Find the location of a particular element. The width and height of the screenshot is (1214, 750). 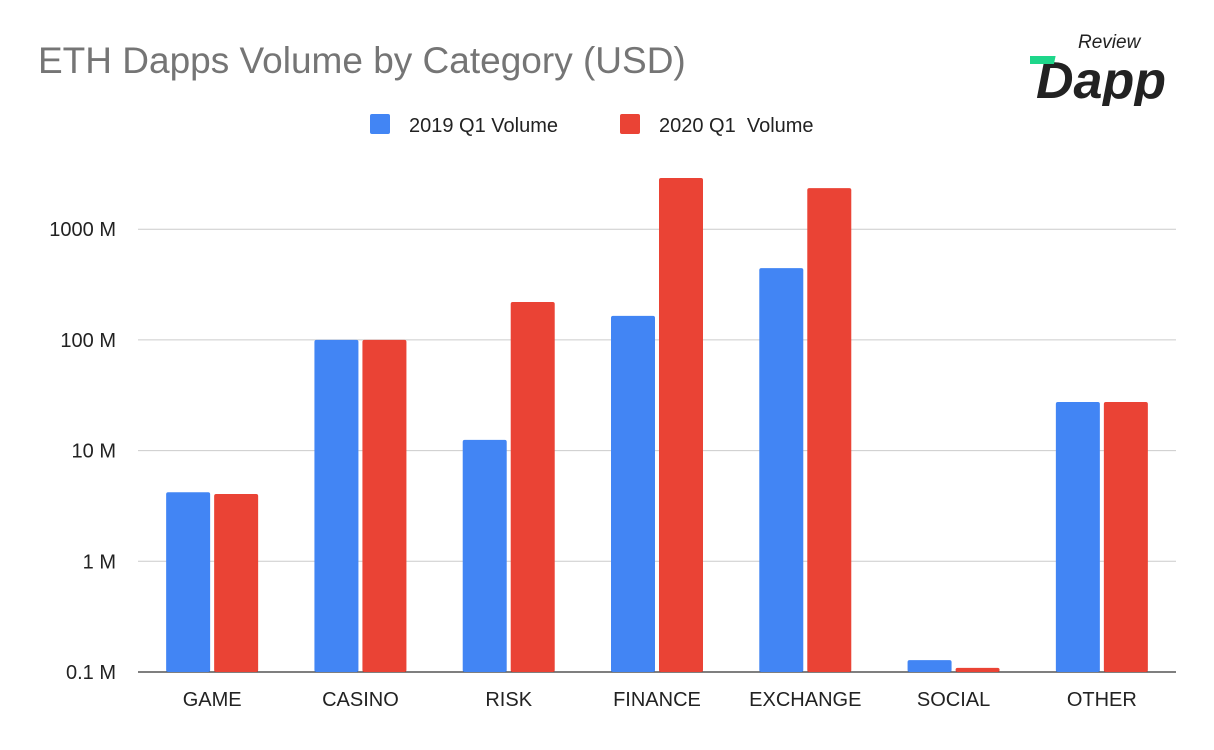

bar-game-2020 is located at coordinates (236, 583).